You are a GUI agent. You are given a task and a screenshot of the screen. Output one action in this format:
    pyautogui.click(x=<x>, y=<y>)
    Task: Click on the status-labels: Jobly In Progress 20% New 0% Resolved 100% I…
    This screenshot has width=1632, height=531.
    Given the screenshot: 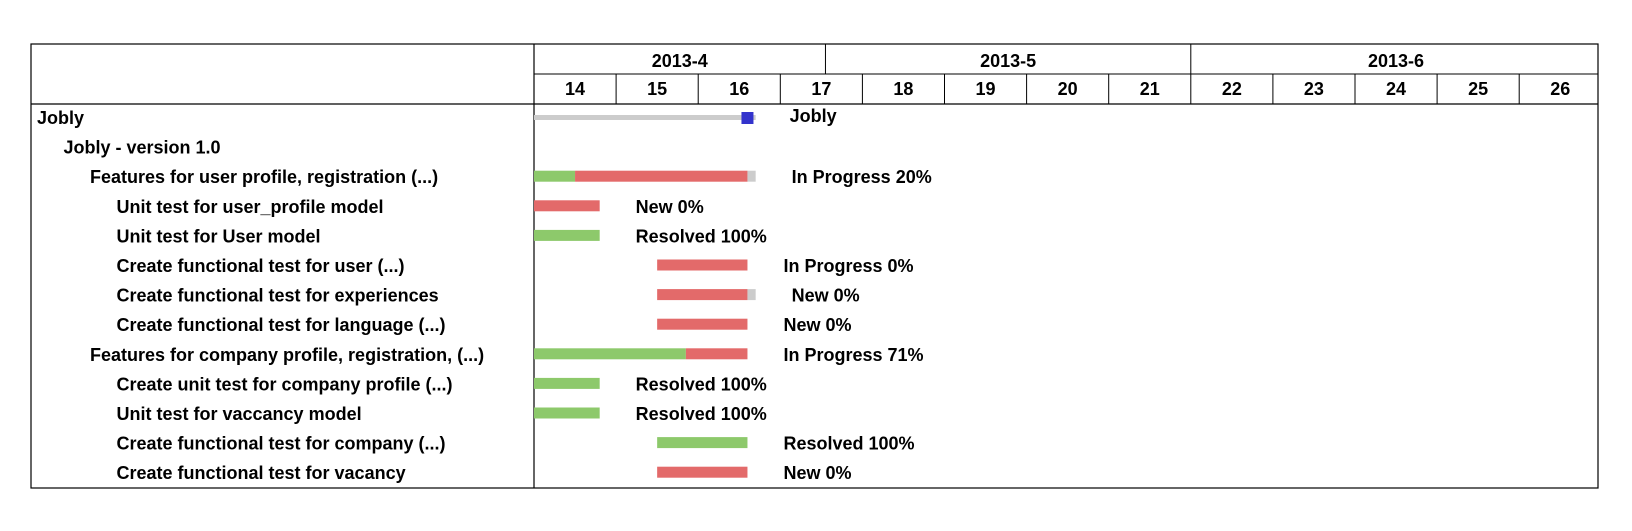 What is the action you would take?
    pyautogui.click(x=784, y=294)
    